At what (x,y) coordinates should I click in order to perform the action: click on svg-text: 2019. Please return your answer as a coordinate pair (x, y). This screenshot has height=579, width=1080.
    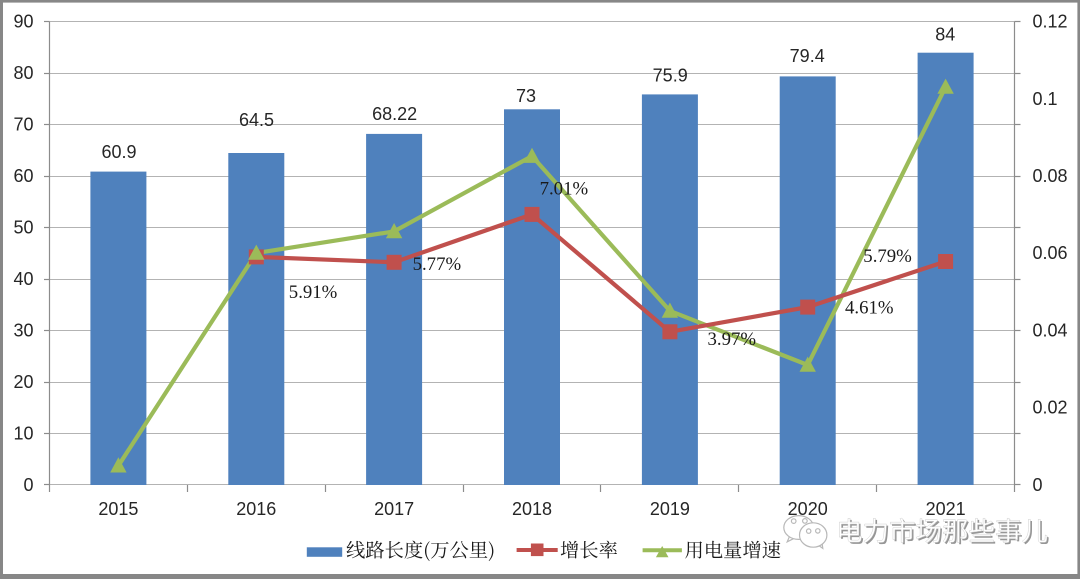
    Looking at the image, I should click on (670, 509).